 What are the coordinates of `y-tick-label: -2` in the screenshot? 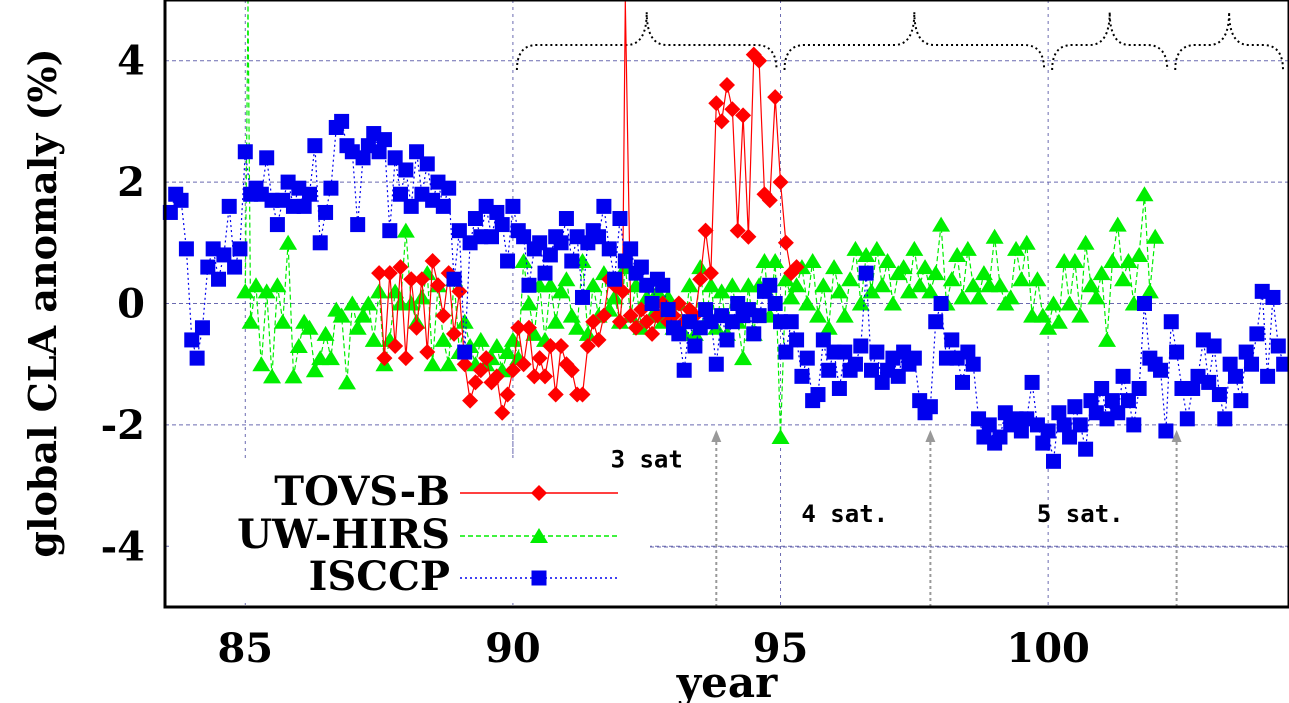 It's located at (123, 425).